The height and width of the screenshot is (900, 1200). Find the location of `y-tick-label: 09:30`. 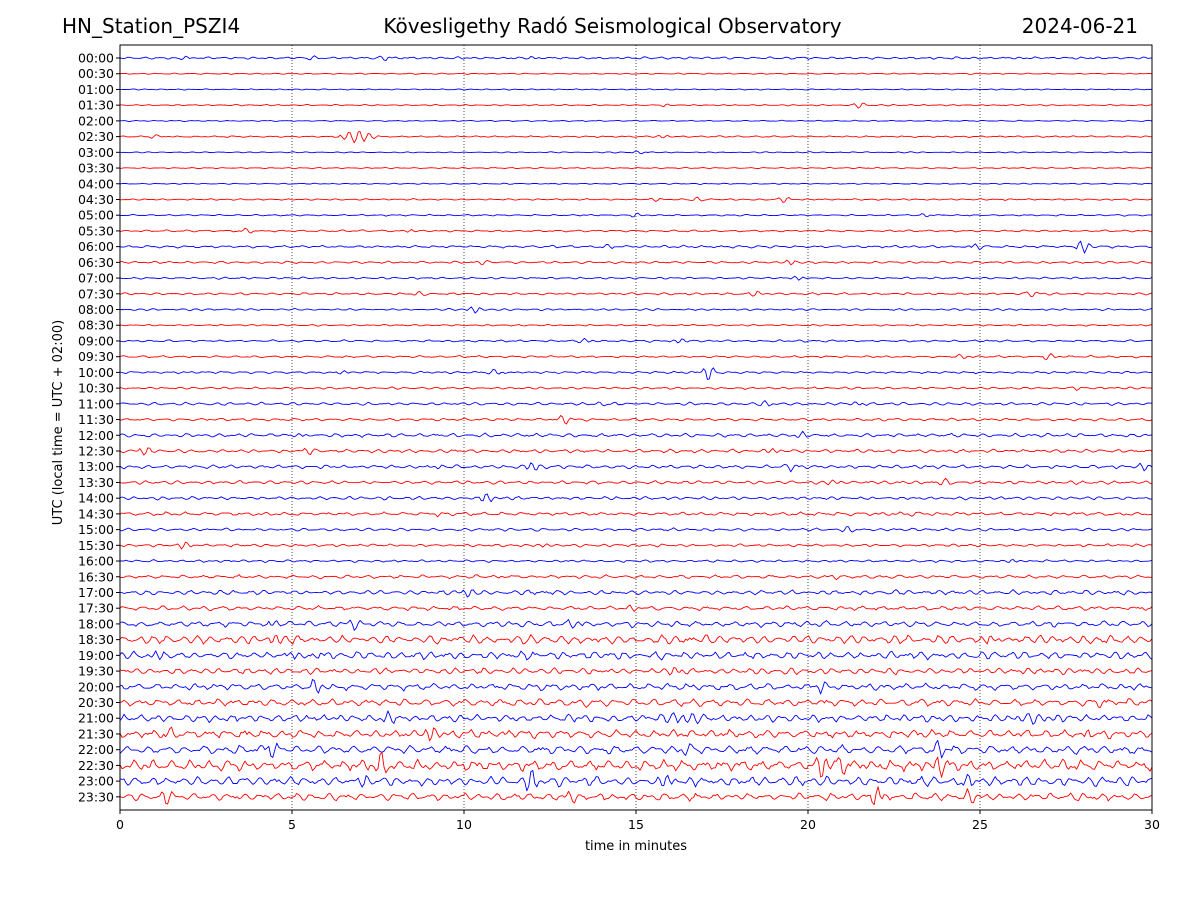

y-tick-label: 09:30 is located at coordinates (96, 356).